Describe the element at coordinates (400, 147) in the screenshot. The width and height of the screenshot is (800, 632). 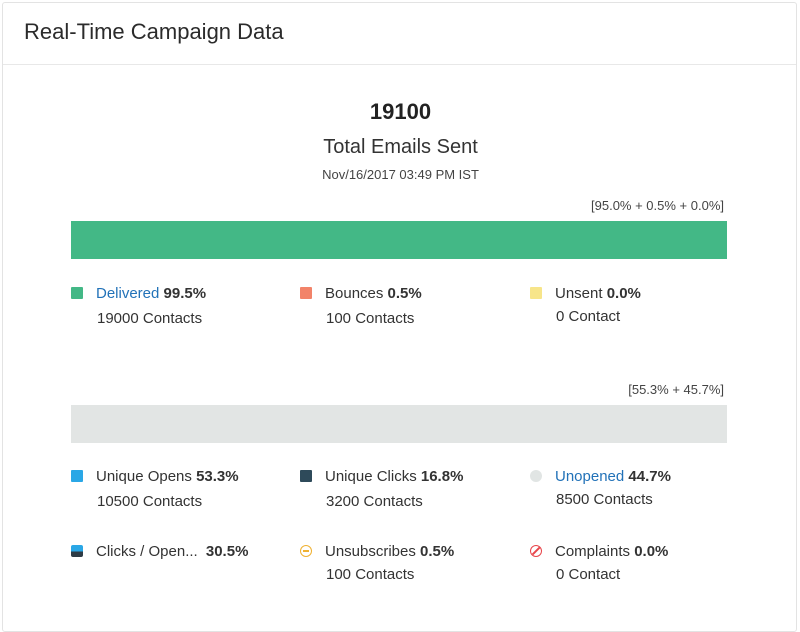
I see `total-emails-label: Total Emails Sent` at that location.